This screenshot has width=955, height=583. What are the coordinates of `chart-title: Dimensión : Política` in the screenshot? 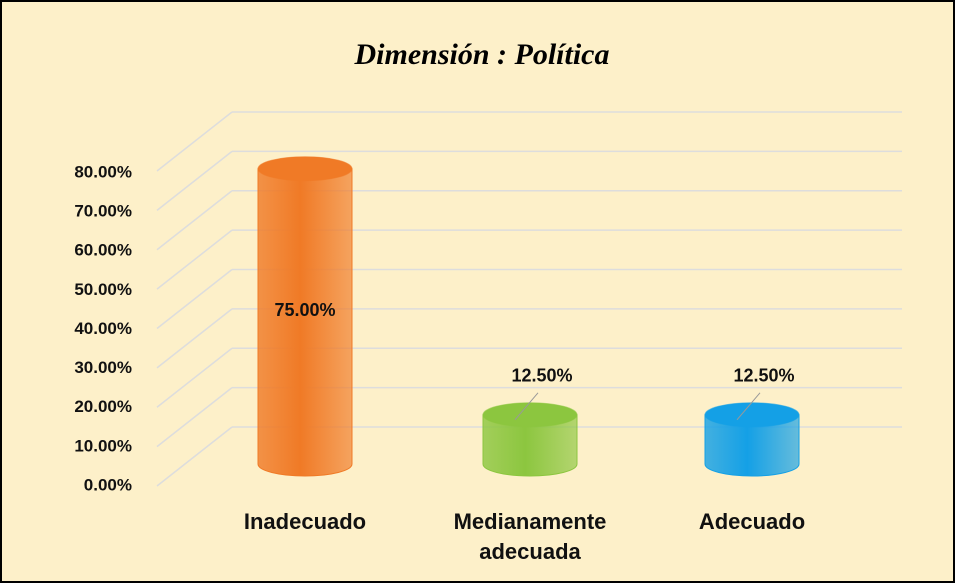 It's located at (482, 54).